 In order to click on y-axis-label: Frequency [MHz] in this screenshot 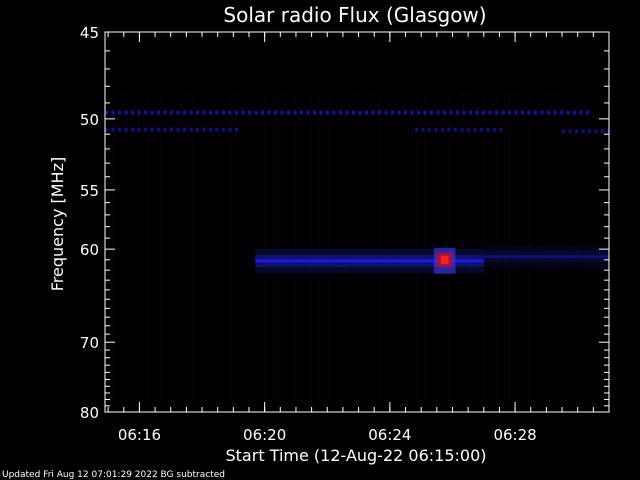, I will do `click(57, 224)`.